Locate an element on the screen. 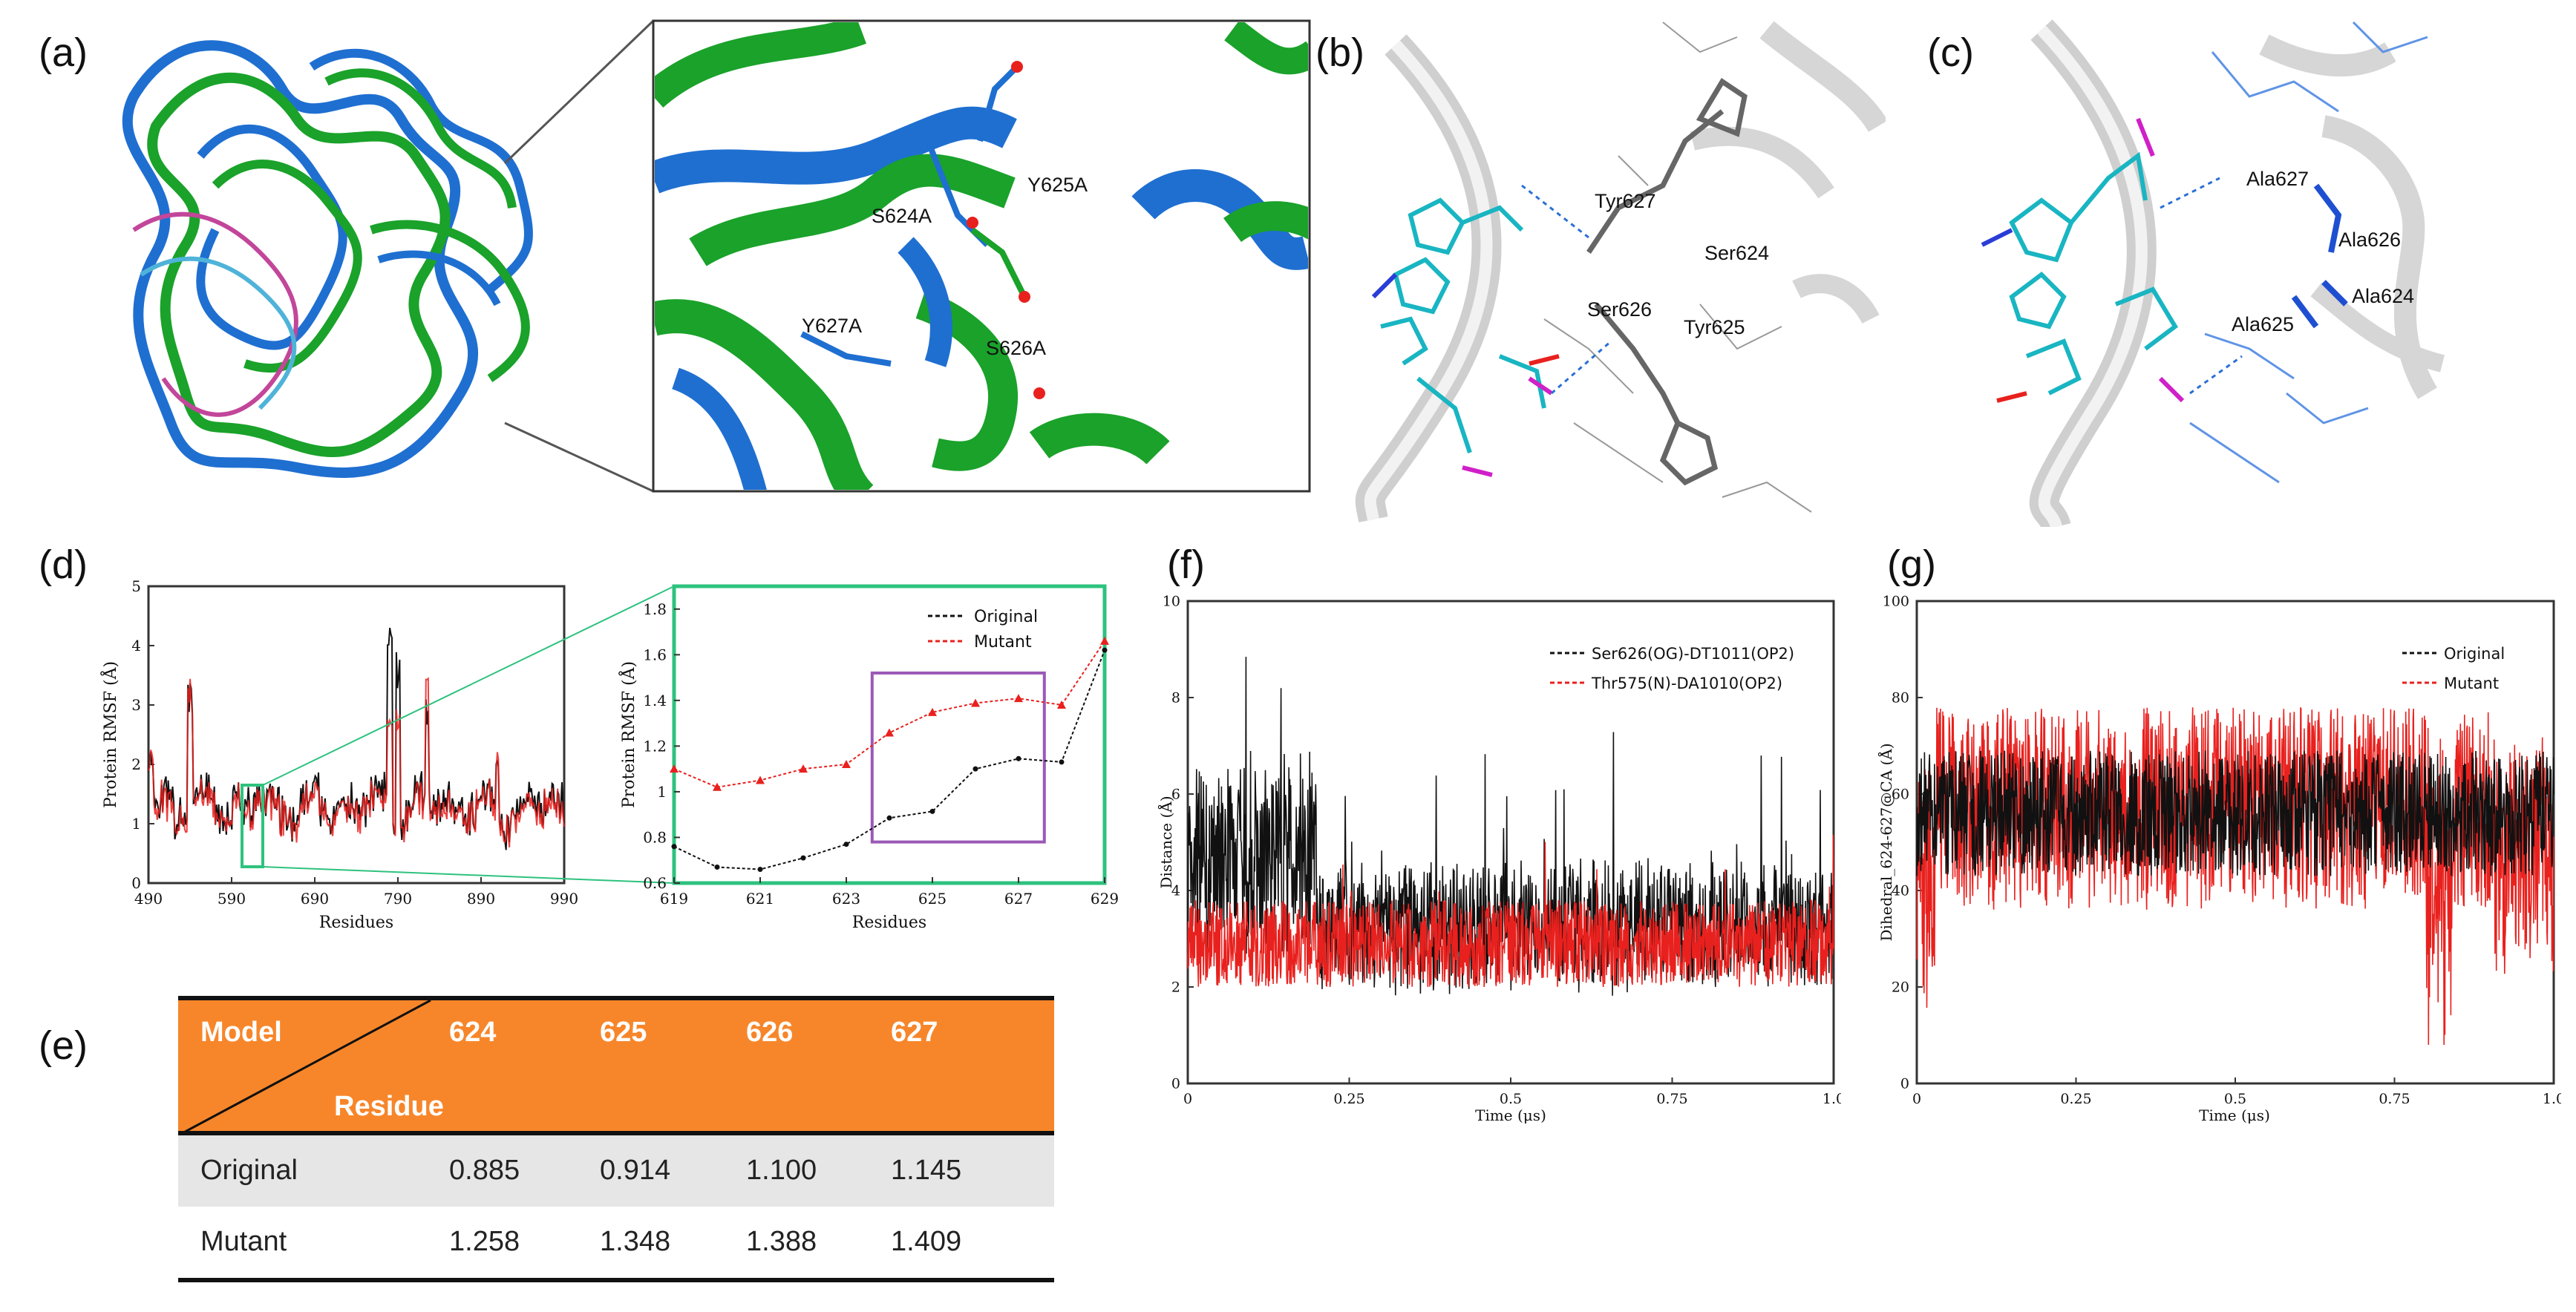 Image resolution: width=2576 pixels, height=1312 pixels. g-xtick-label: 0.25 is located at coordinates (2075, 1099).